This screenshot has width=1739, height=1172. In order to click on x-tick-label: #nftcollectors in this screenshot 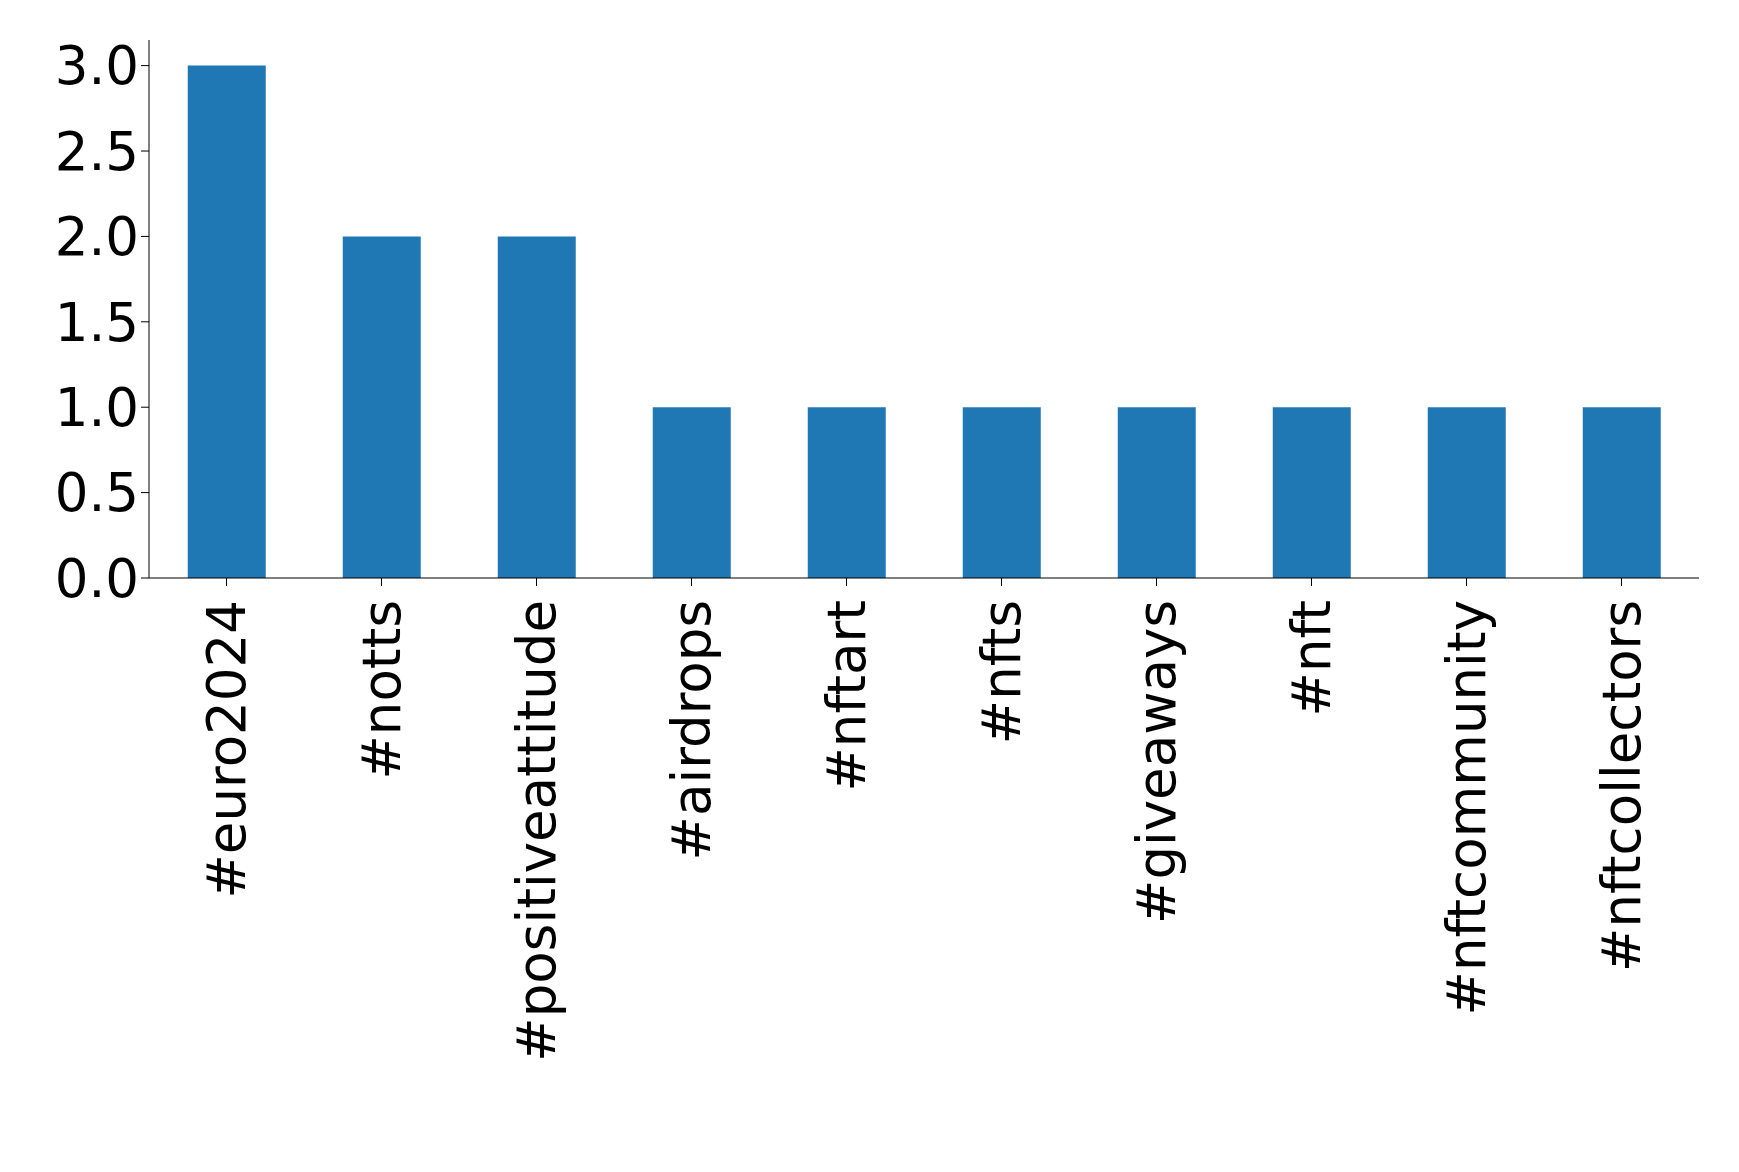, I will do `click(1621, 786)`.